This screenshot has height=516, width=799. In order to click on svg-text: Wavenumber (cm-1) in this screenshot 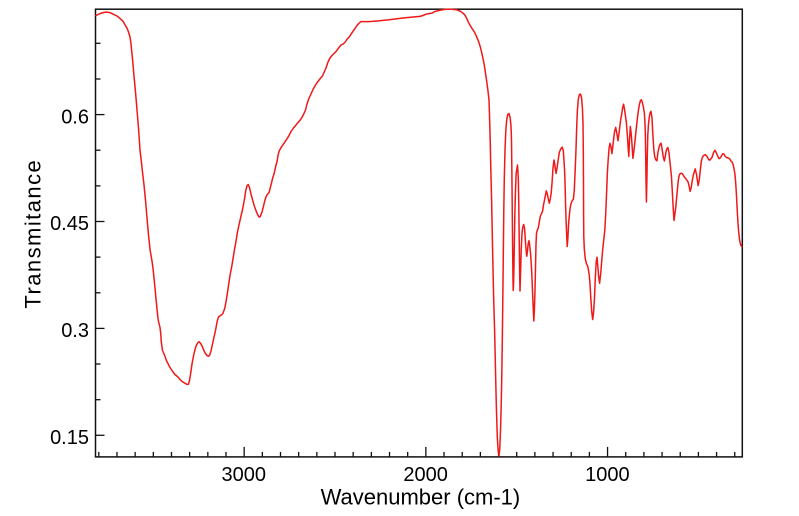, I will do `click(421, 497)`.